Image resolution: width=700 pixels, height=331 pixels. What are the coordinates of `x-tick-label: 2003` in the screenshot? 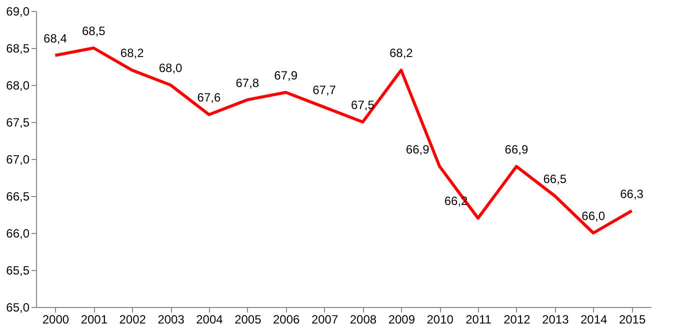 It's located at (171, 319).